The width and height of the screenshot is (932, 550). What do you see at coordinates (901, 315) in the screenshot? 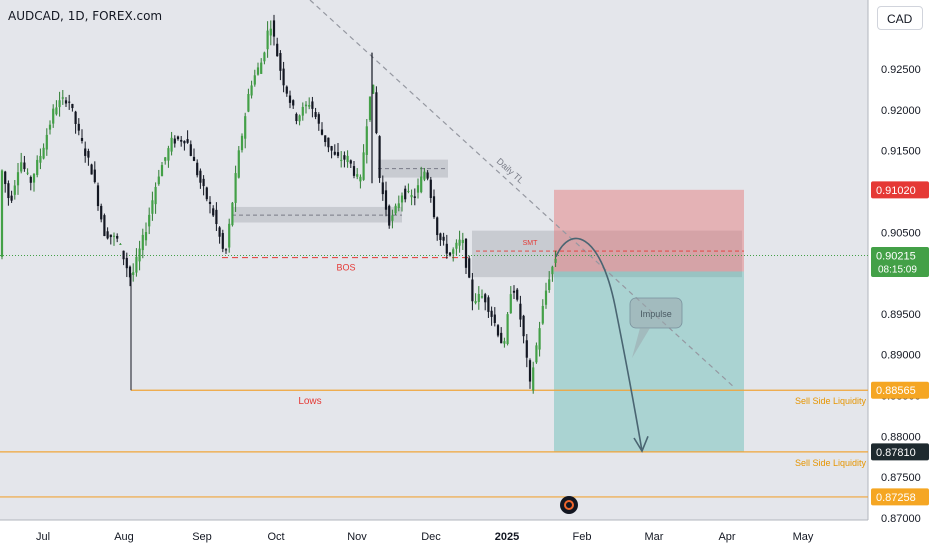
I see `y-tick-label: 0.89500` at bounding box center [901, 315].